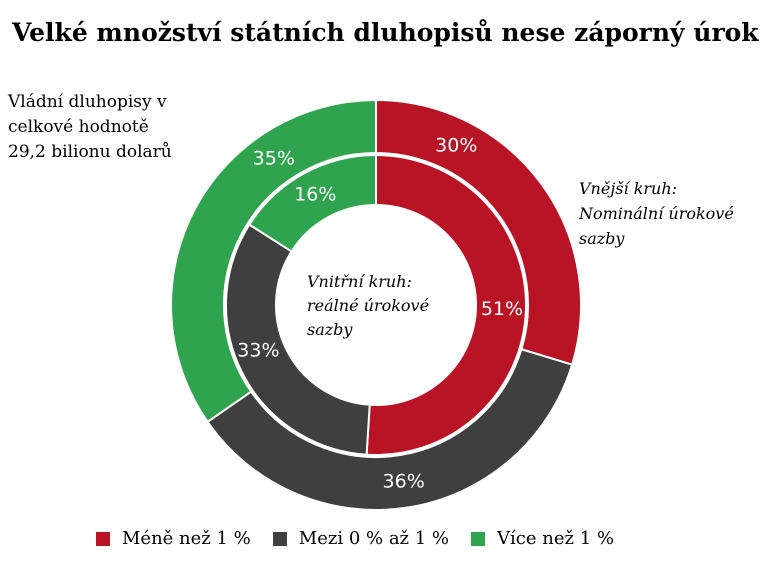  Describe the element at coordinates (368, 305) in the screenshot. I see `inner-caption-line-2: reálné úrokové` at that location.